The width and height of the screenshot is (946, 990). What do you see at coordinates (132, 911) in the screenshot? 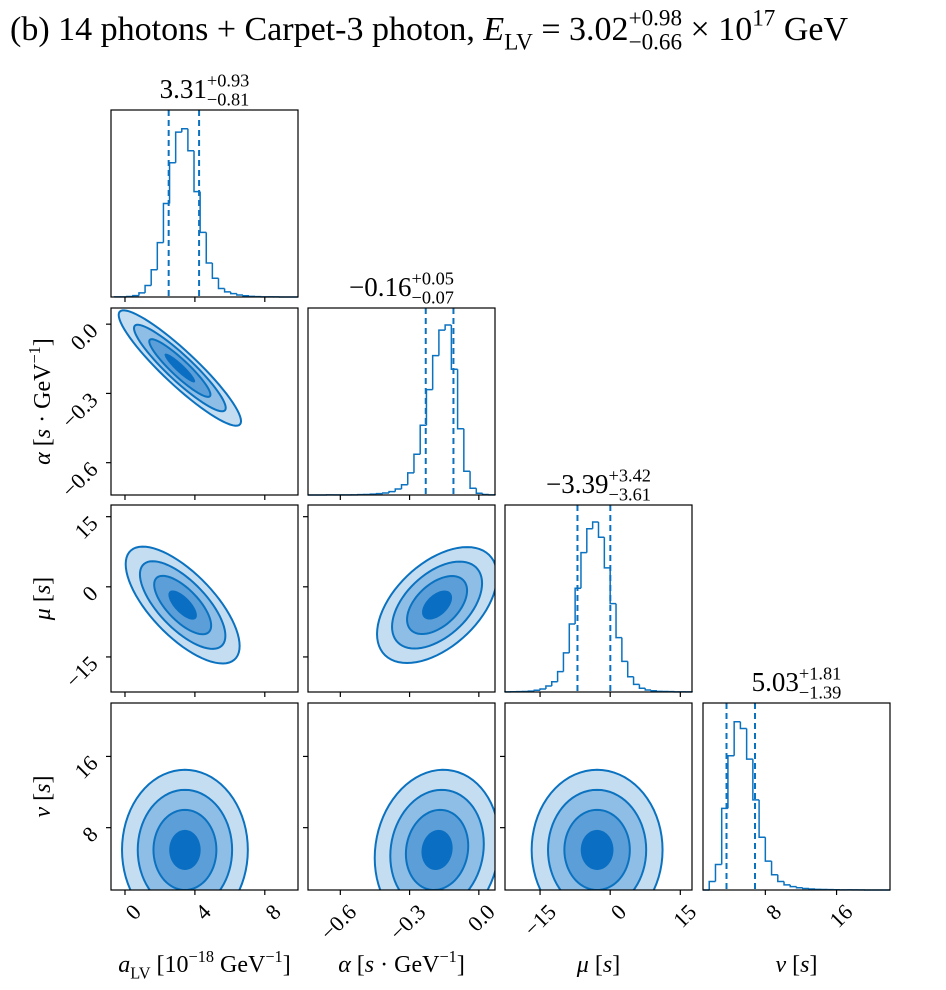
I see `x-tick-label: 0` at bounding box center [132, 911].